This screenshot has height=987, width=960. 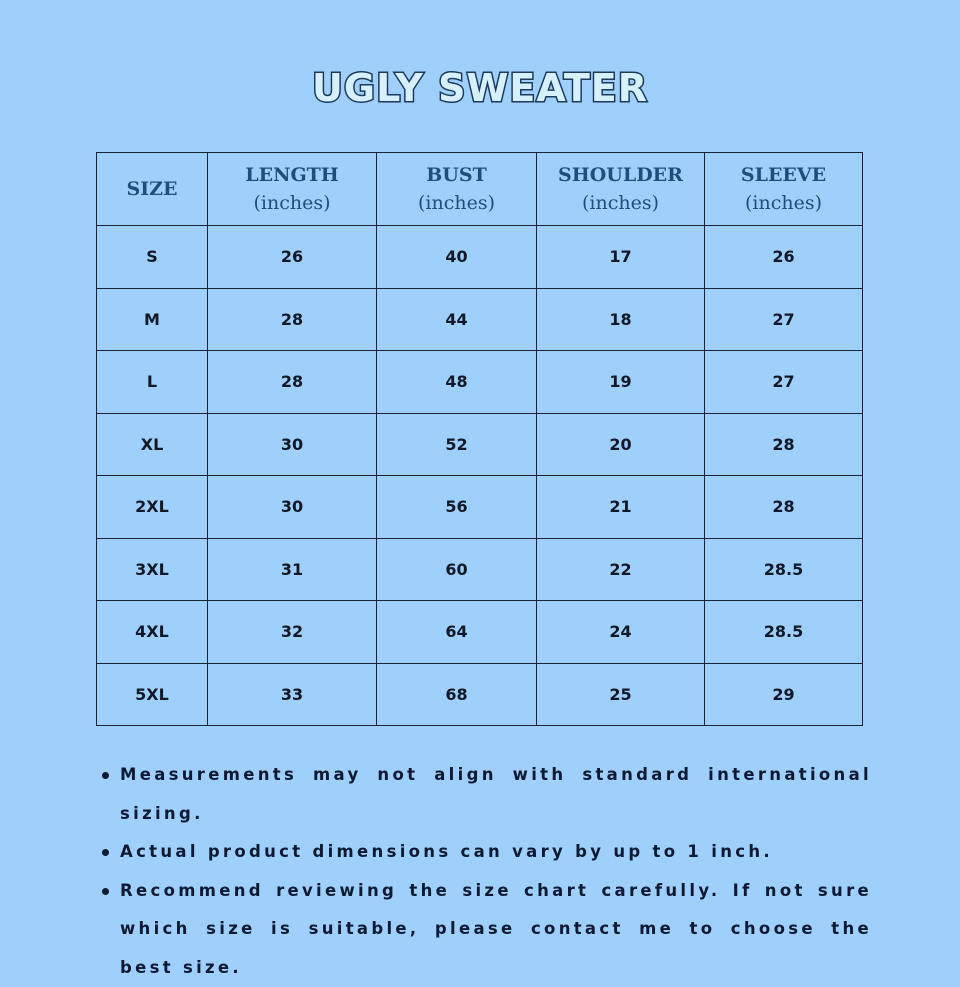 What do you see at coordinates (621, 189) in the screenshot?
I see `header-shoulder: SHOULDER (inches)` at bounding box center [621, 189].